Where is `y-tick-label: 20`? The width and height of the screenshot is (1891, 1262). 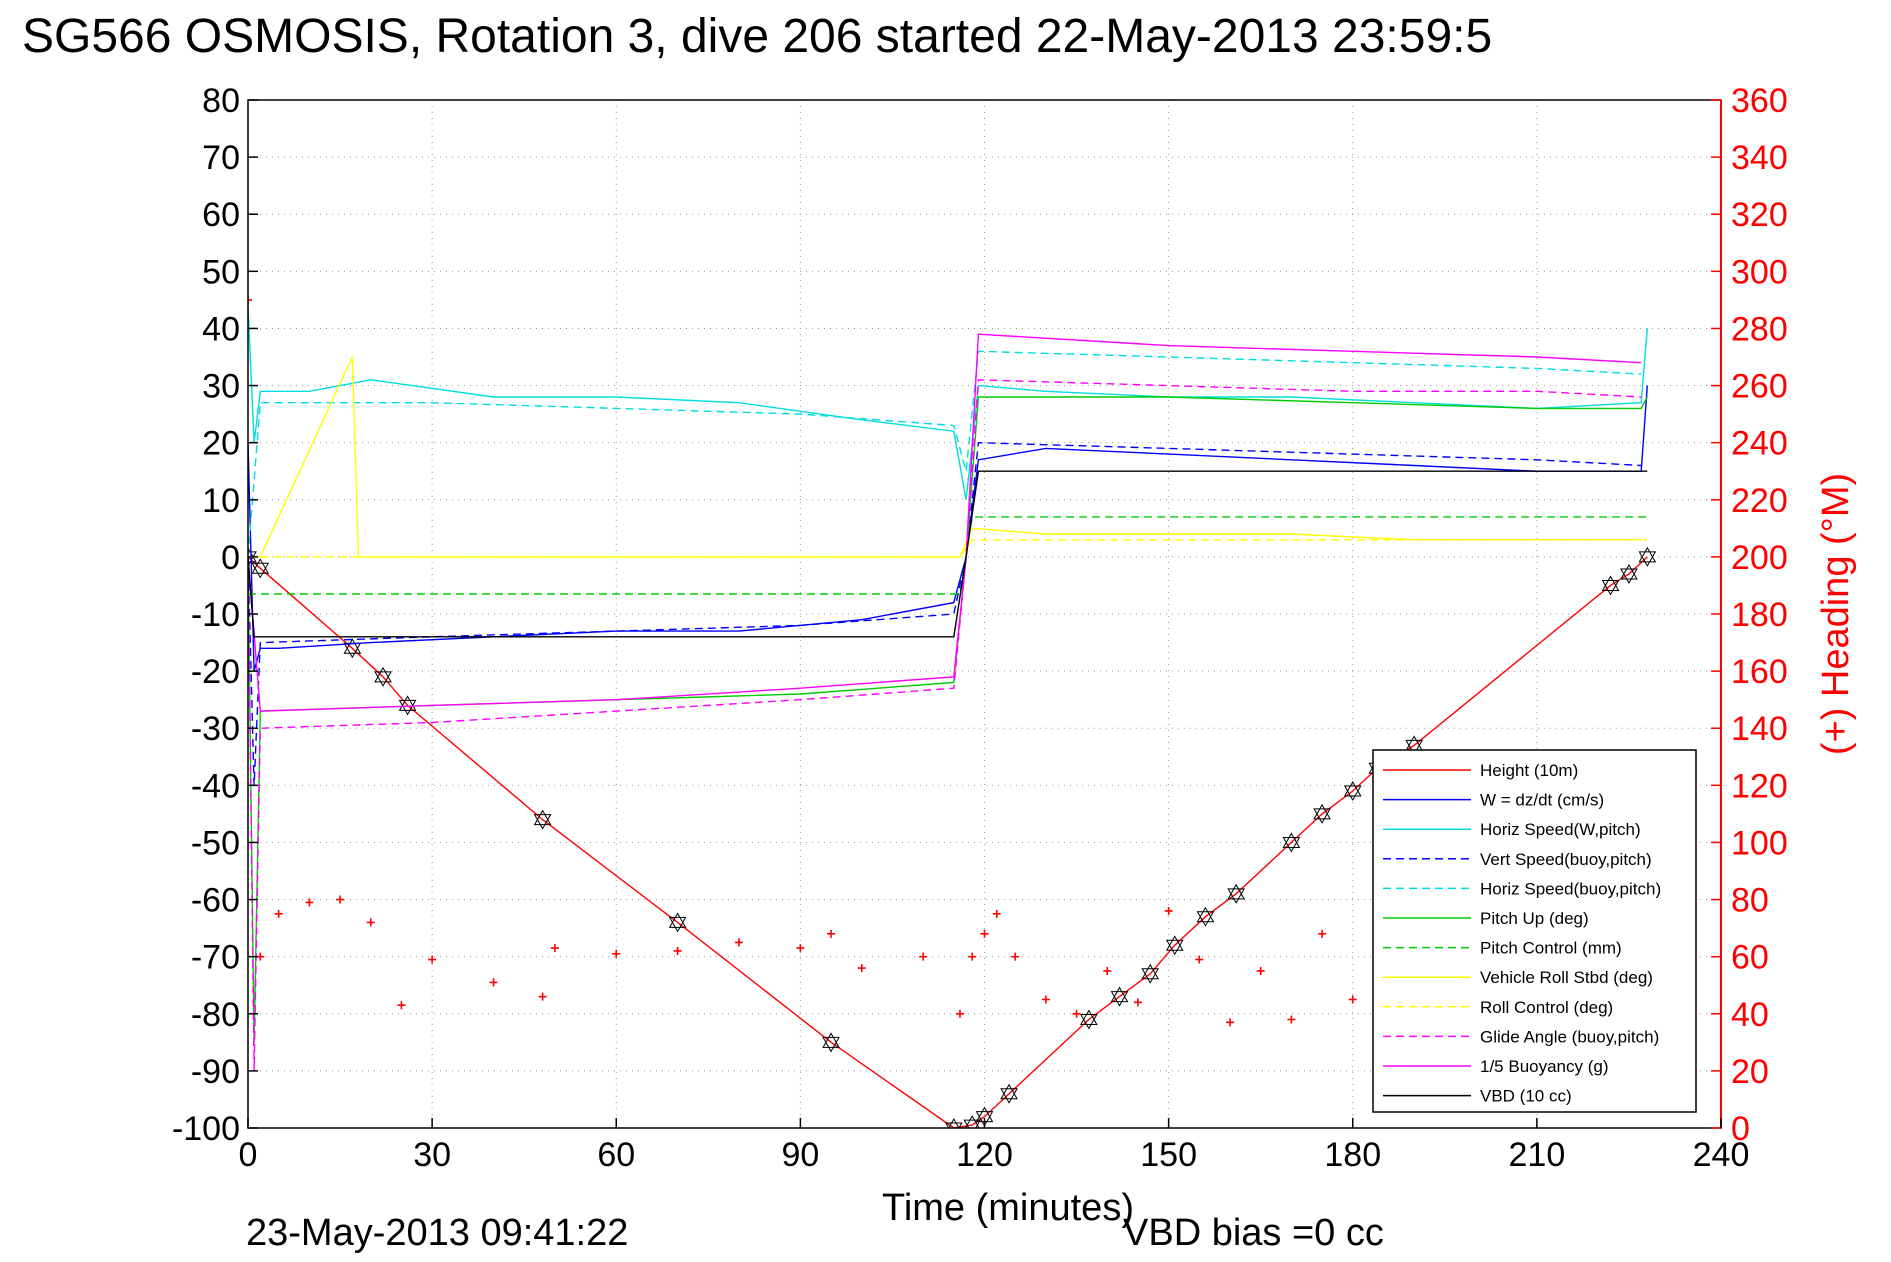
y-tick-label: 20 is located at coordinates (221, 444).